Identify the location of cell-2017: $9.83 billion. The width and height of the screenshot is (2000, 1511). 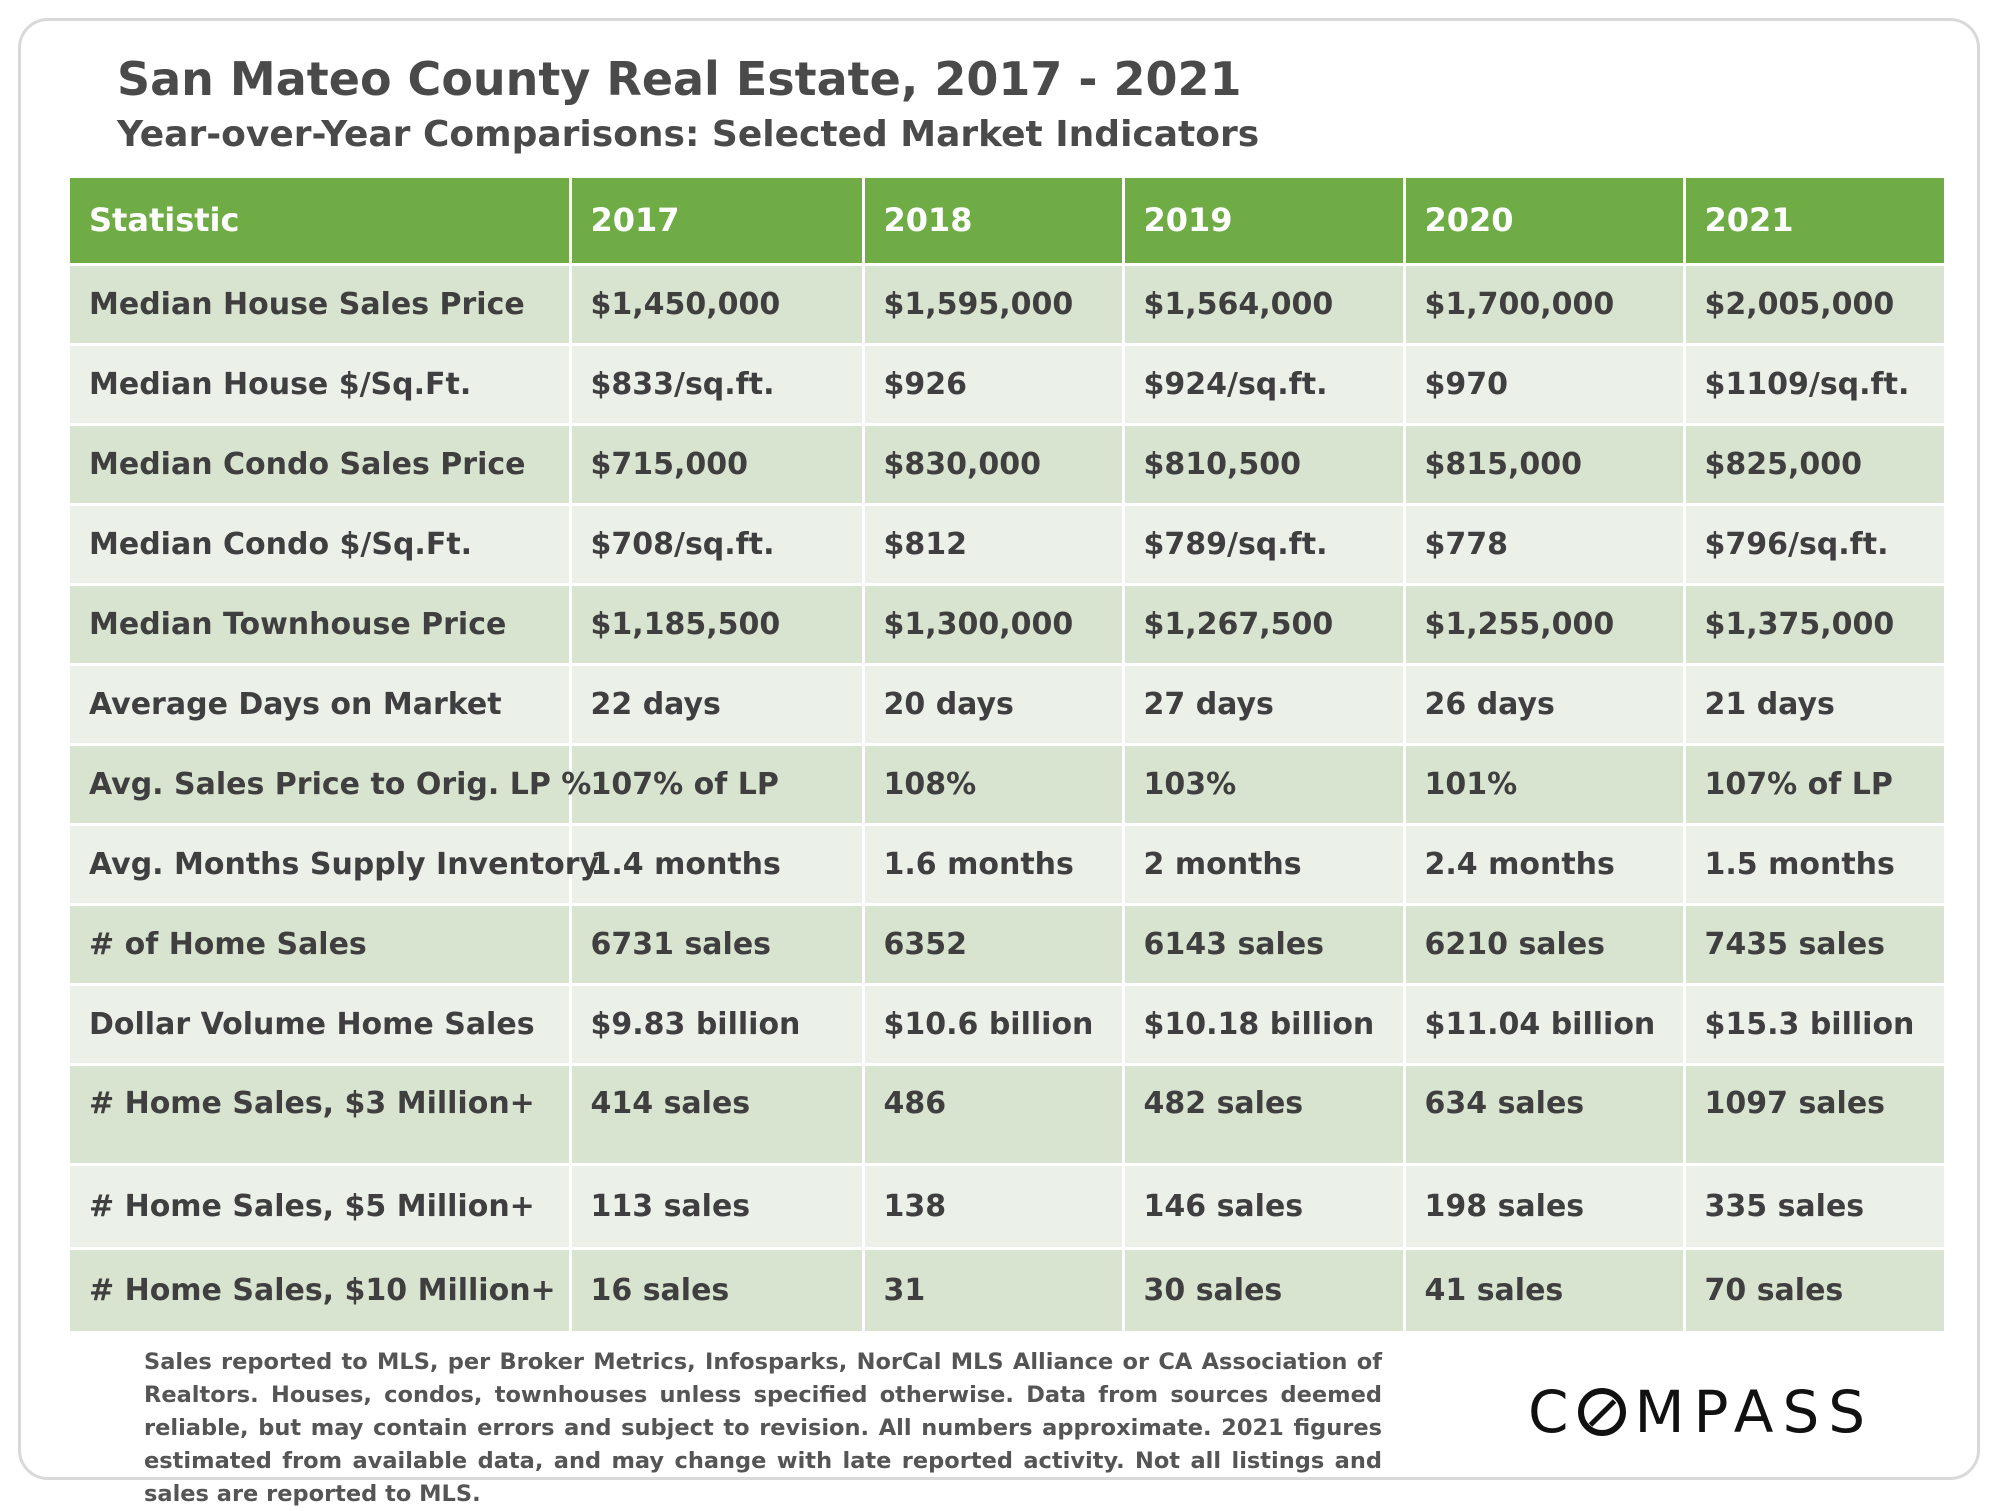
(717, 1025).